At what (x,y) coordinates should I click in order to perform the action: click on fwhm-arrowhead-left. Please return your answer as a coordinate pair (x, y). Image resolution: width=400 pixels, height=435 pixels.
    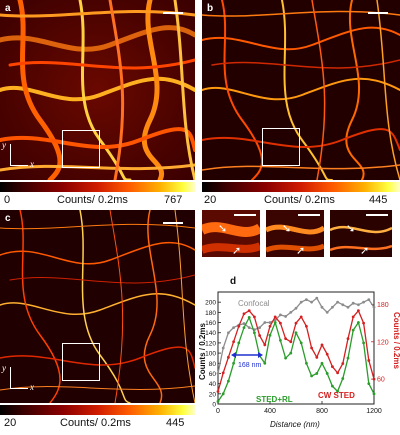
    Looking at the image, I should click on (233, 355).